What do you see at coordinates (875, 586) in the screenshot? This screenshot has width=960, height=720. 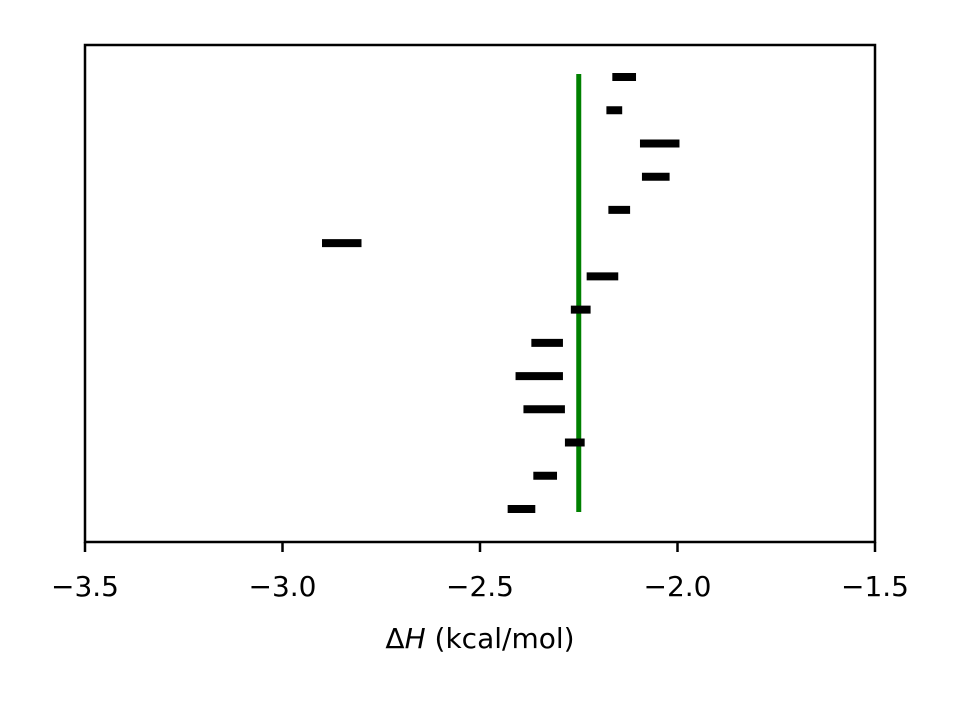 I see `x-tick-label: −1.5` at bounding box center [875, 586].